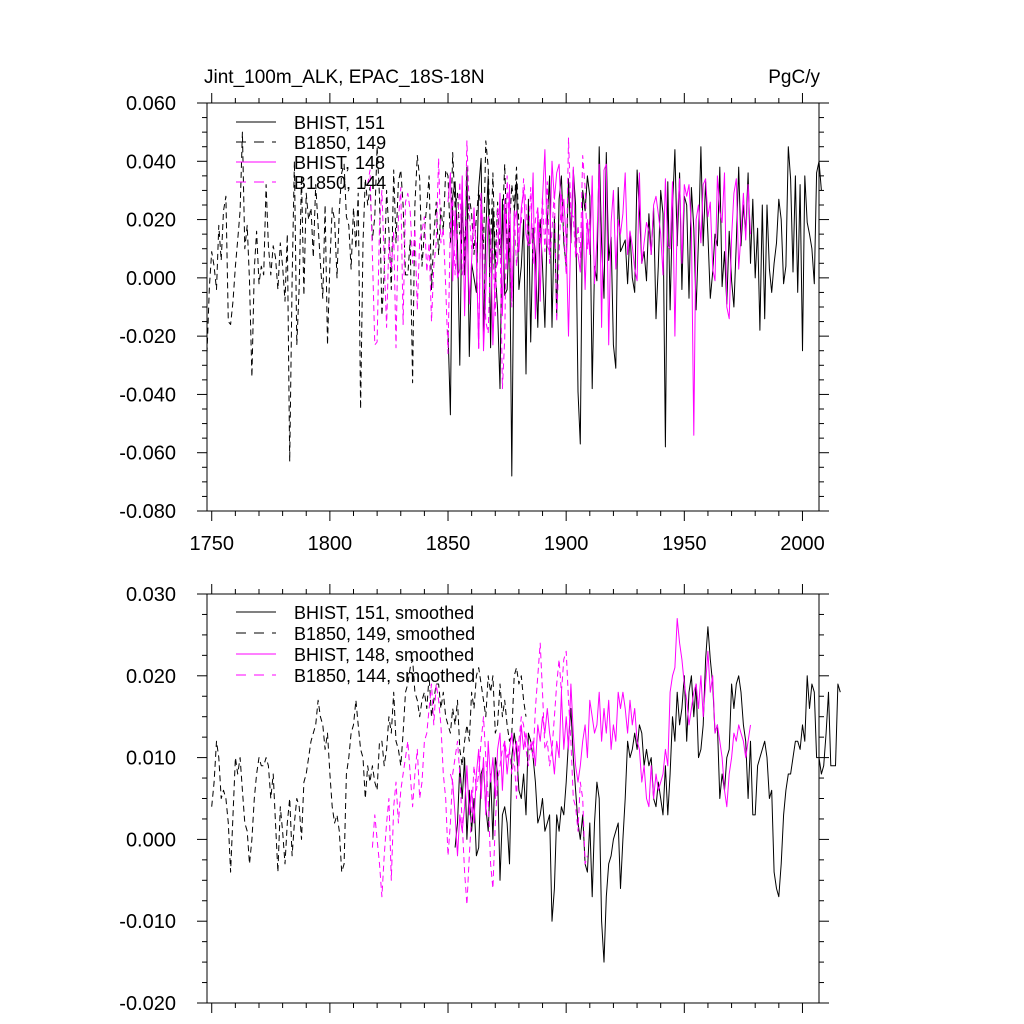  I want to click on xtick-label: 1800, so click(330, 544).